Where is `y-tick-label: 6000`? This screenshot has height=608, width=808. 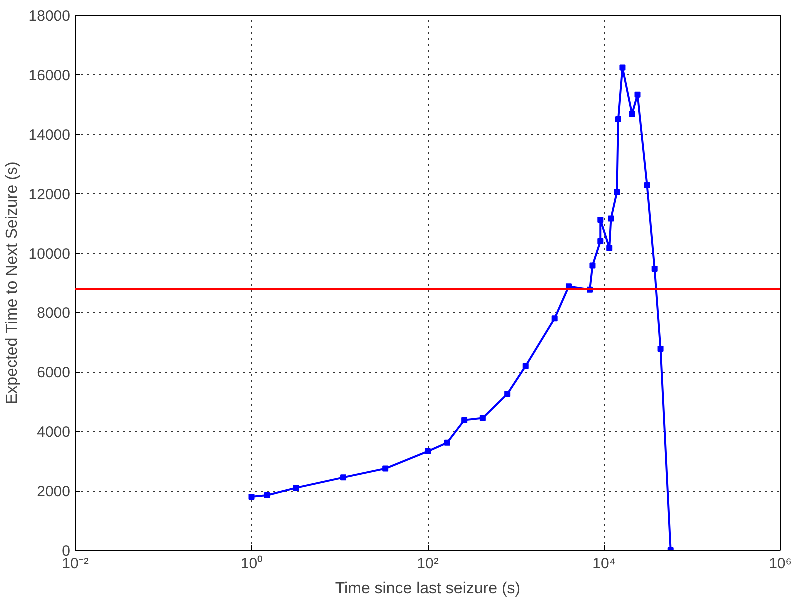 y-tick-label: 6000 is located at coordinates (54, 373).